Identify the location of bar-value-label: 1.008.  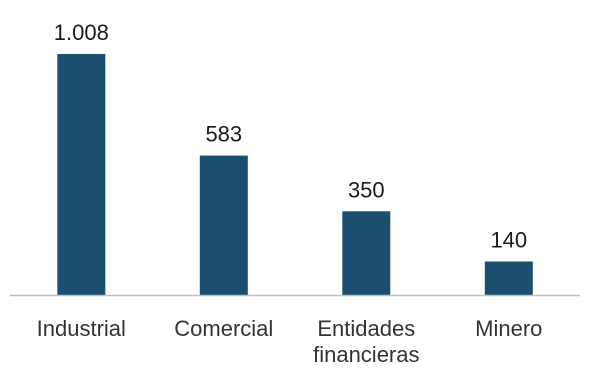
(81, 32).